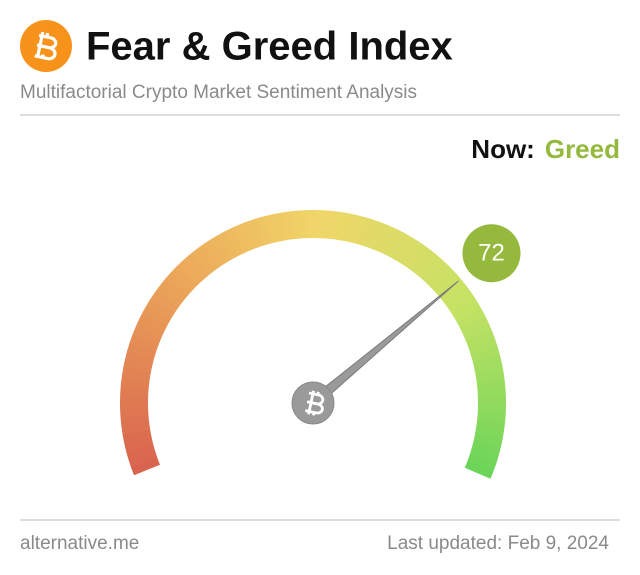 The height and width of the screenshot is (575, 640). What do you see at coordinates (498, 543) in the screenshot?
I see `updated: Last updated: Feb 9, 2024` at bounding box center [498, 543].